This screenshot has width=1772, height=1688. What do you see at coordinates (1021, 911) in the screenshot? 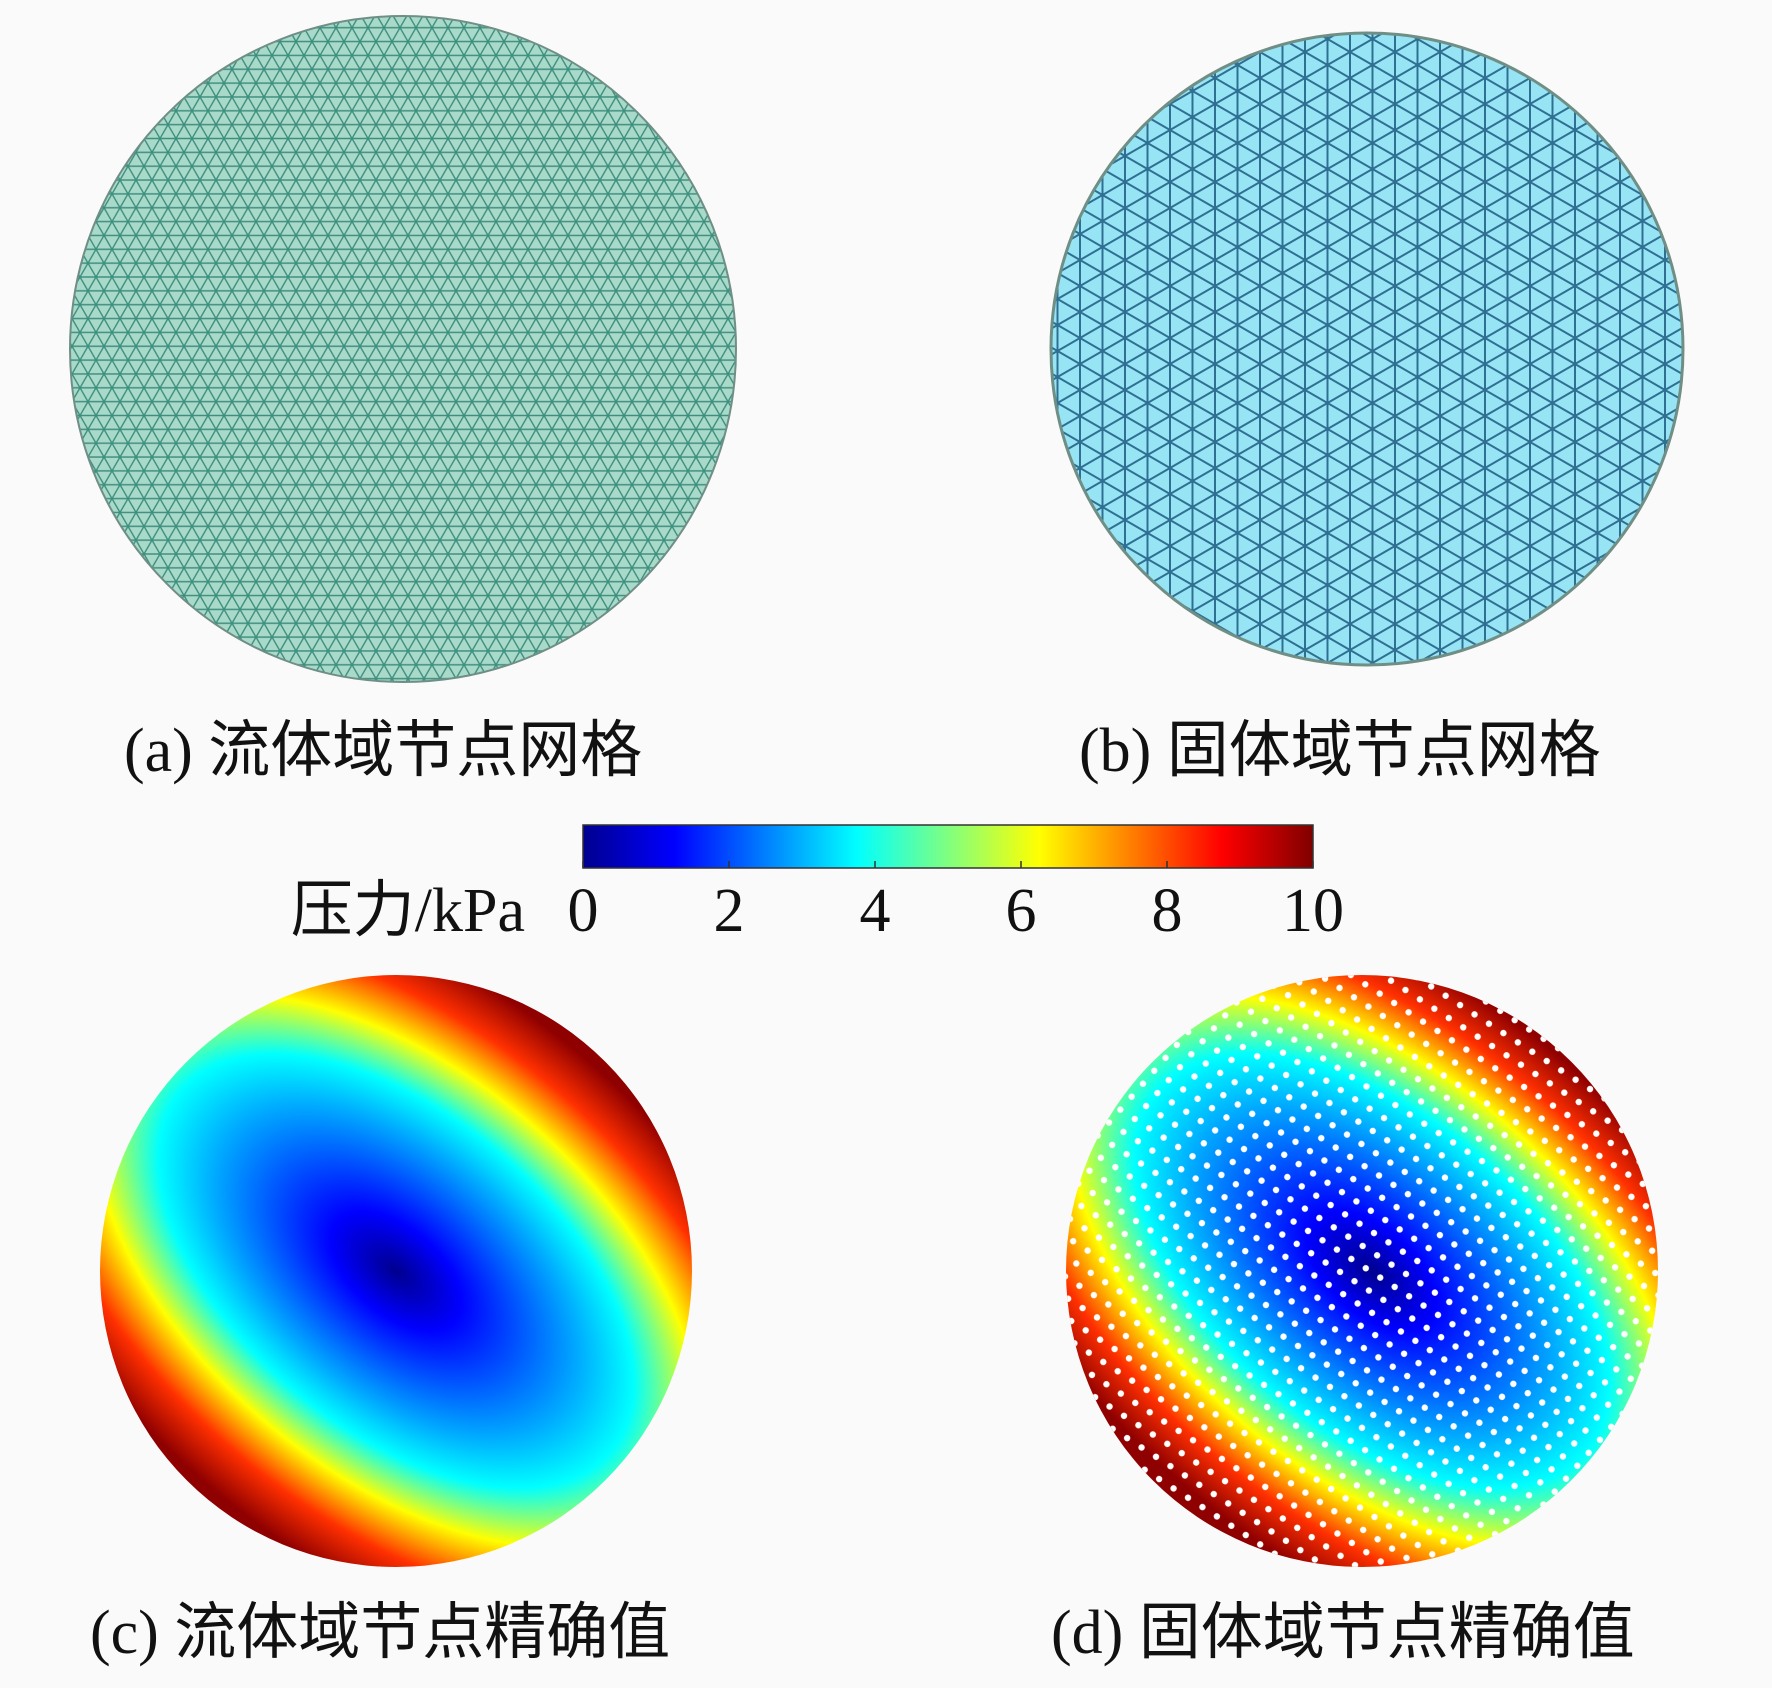
I see `colorbar-tick-label: 6` at bounding box center [1021, 911].